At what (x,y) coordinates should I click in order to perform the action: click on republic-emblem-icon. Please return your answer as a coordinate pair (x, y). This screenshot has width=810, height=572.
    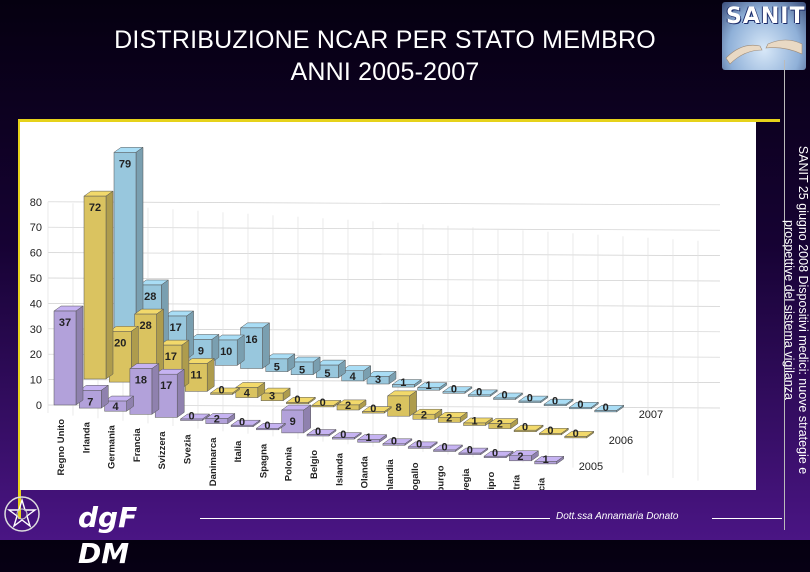
    Looking at the image, I should click on (22, 514).